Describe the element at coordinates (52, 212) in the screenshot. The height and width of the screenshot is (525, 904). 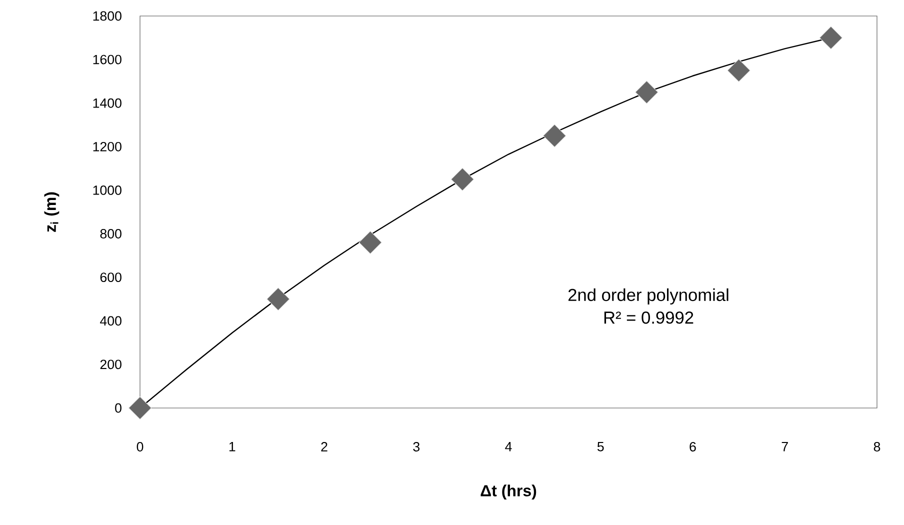
I see `text: z$_{i}$ (m)` at that location.